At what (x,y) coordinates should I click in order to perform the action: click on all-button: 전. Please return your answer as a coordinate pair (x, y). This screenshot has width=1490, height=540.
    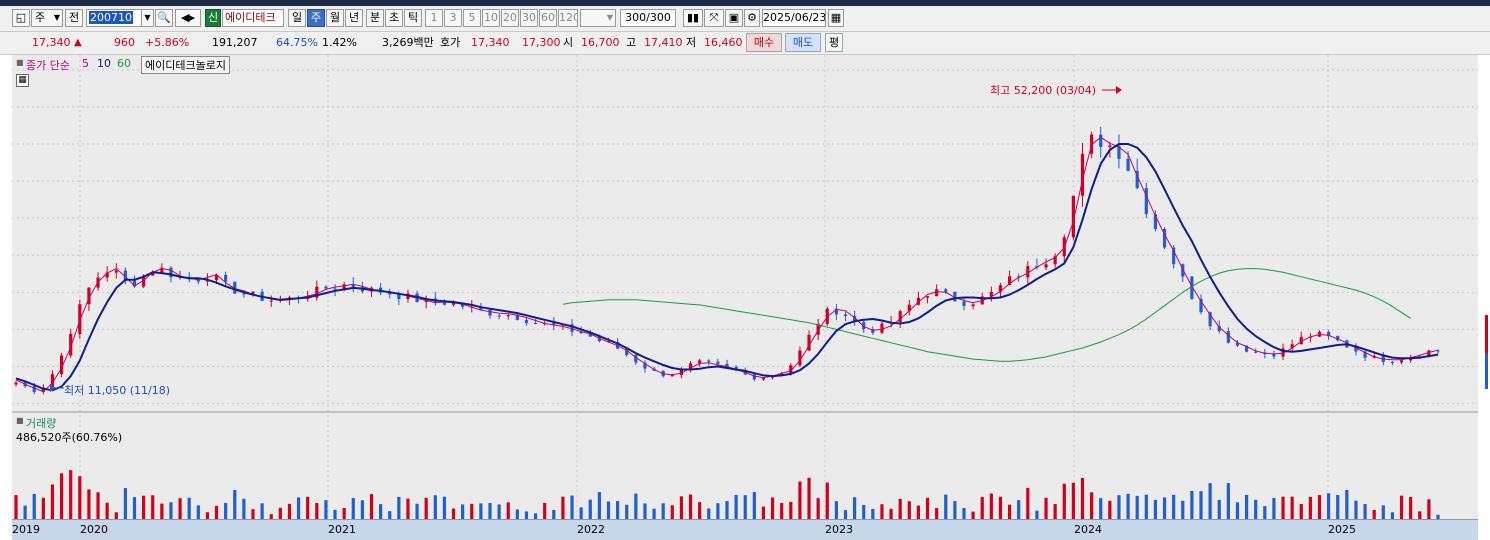
    Looking at the image, I should click on (74, 18).